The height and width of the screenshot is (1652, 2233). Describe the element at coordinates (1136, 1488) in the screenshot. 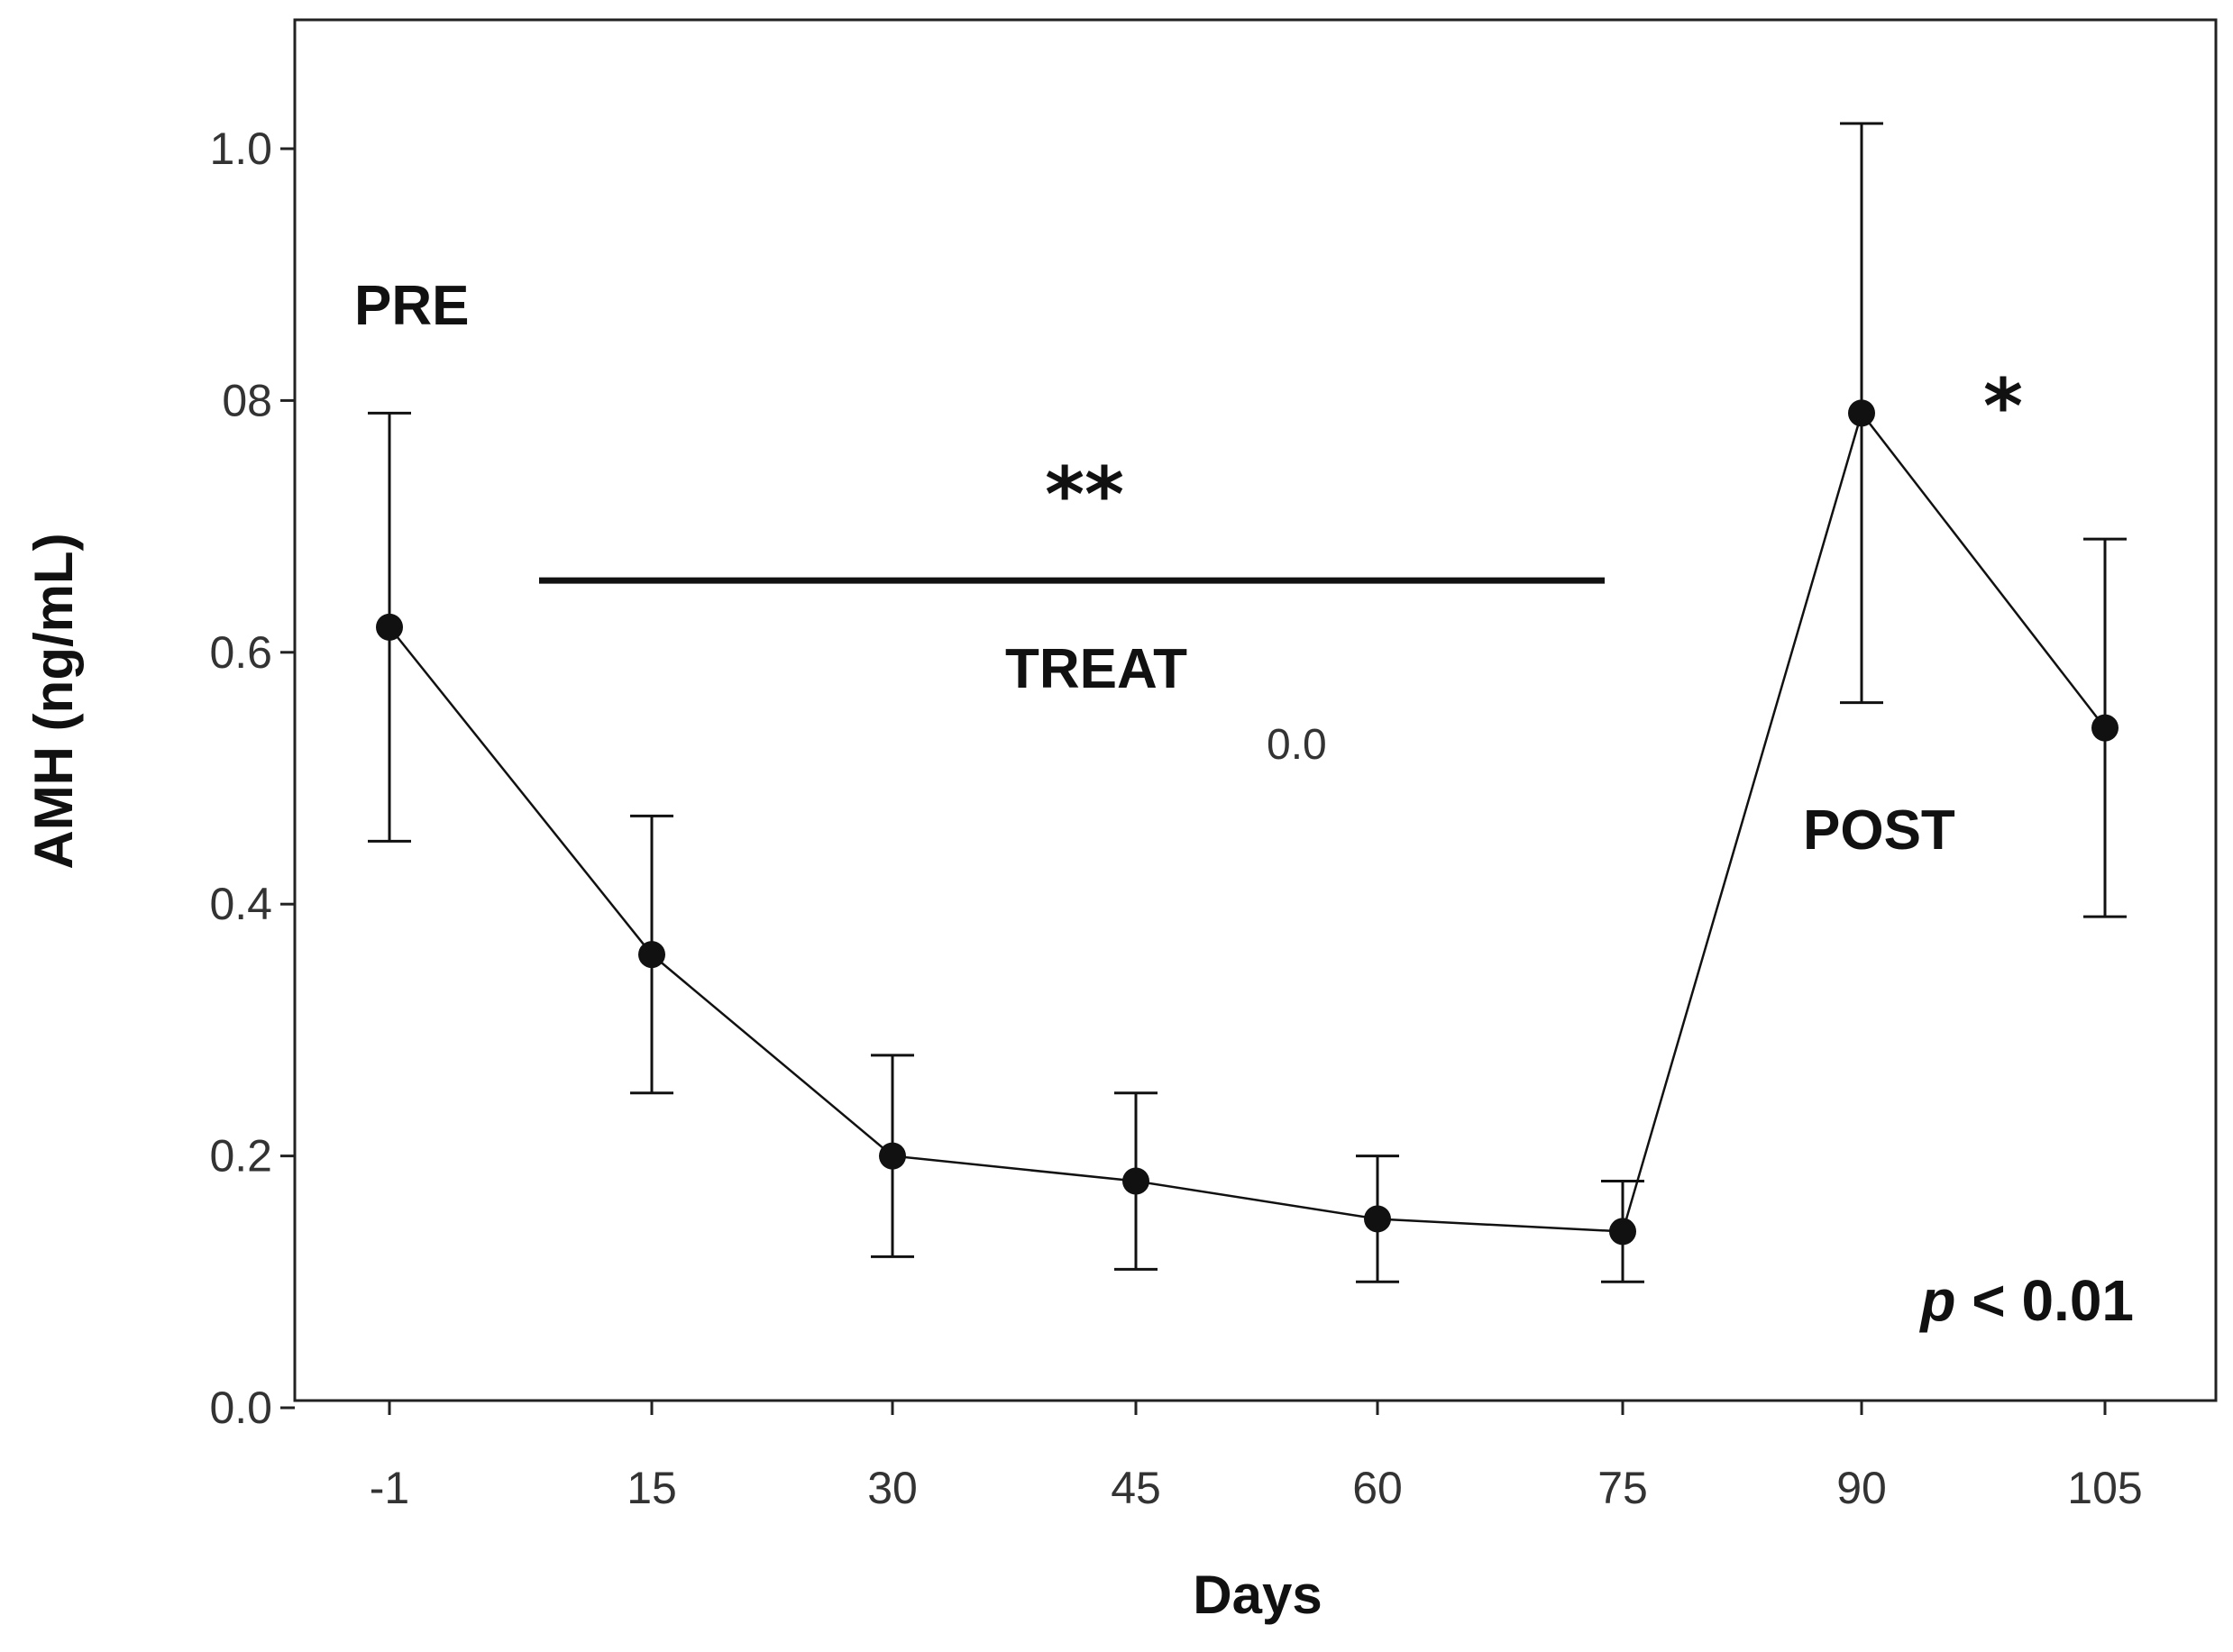

I see `x-tick-label: 45` at that location.